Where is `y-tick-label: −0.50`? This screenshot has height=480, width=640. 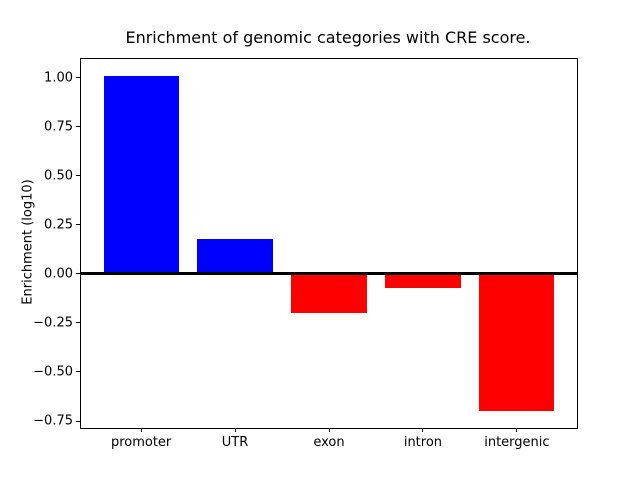 y-tick-label: −0.50 is located at coordinates (53, 372).